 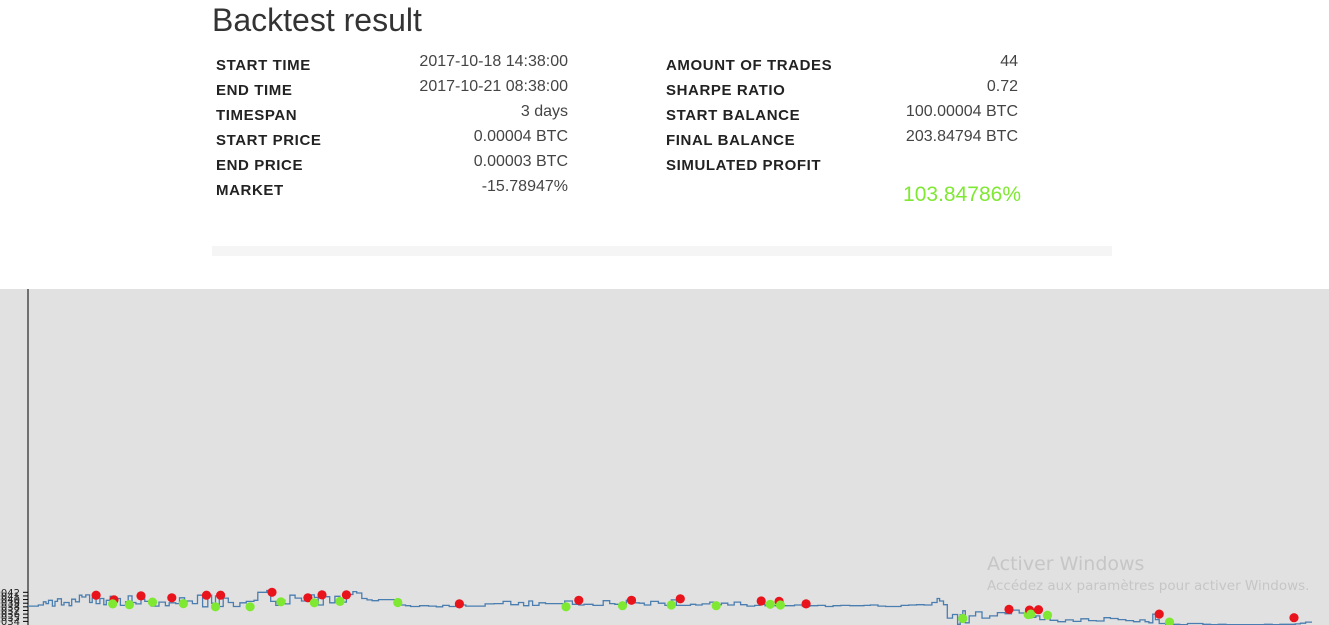 What do you see at coordinates (842, 165) in the screenshot?
I see `stat-row-simulated-profit: SIMULATED PROFIT` at bounding box center [842, 165].